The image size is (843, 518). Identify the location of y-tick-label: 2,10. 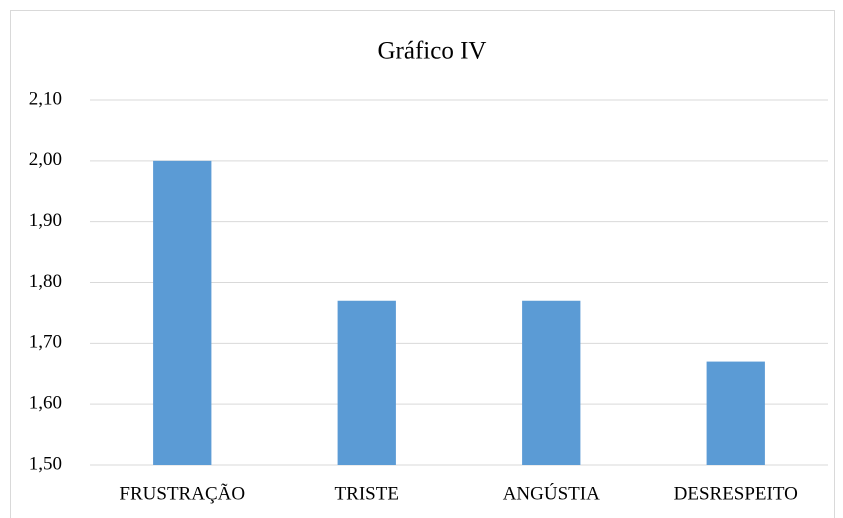
(45, 98).